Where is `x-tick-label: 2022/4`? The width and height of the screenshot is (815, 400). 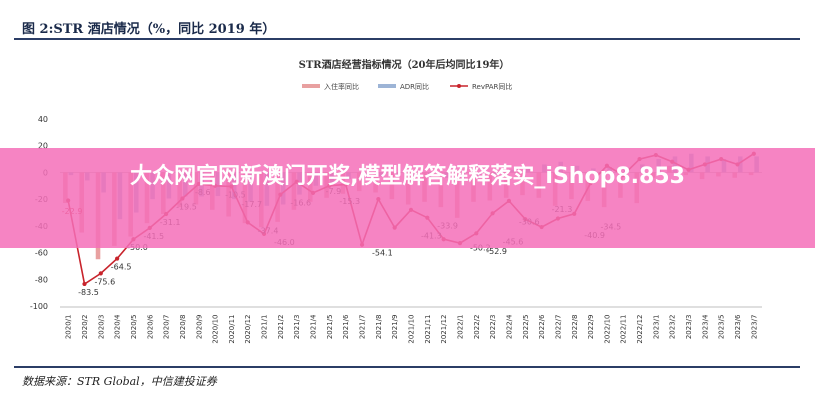 x-tick-label: 2022/4 is located at coordinates (509, 326).